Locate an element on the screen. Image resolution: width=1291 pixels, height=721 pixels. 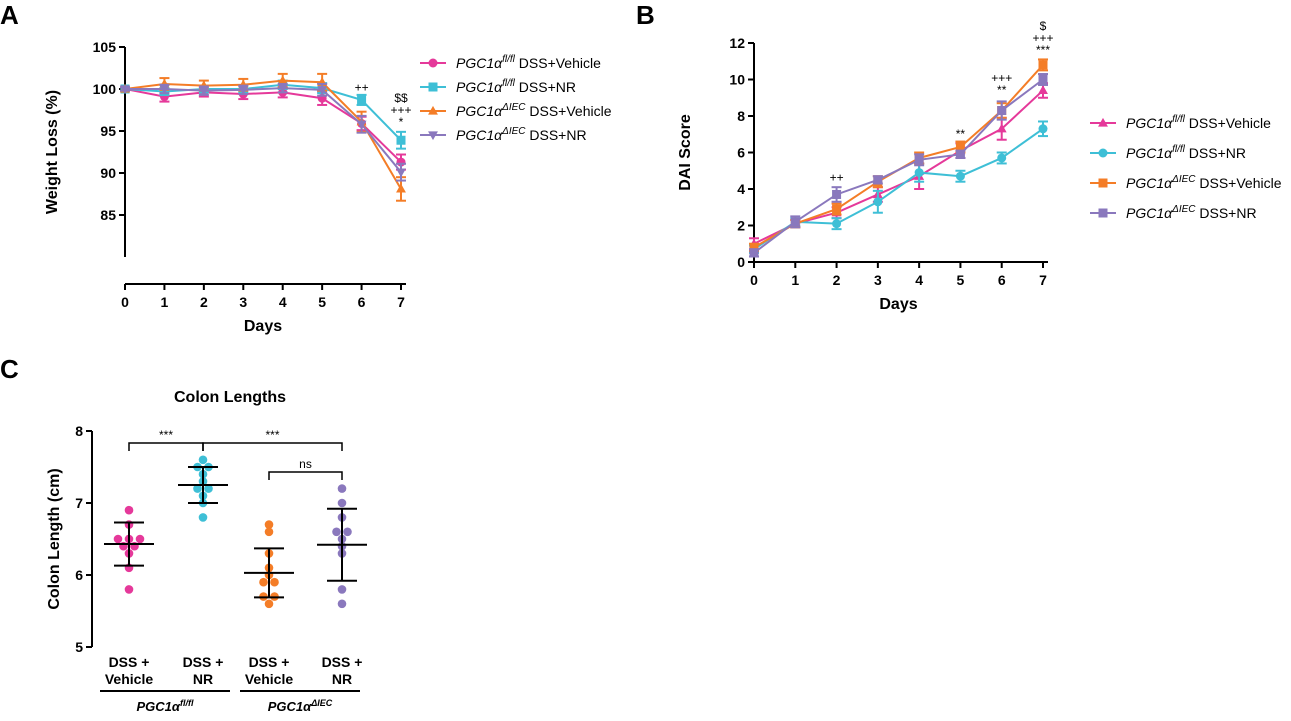
x-tick-label: 1 is located at coordinates (795, 280).